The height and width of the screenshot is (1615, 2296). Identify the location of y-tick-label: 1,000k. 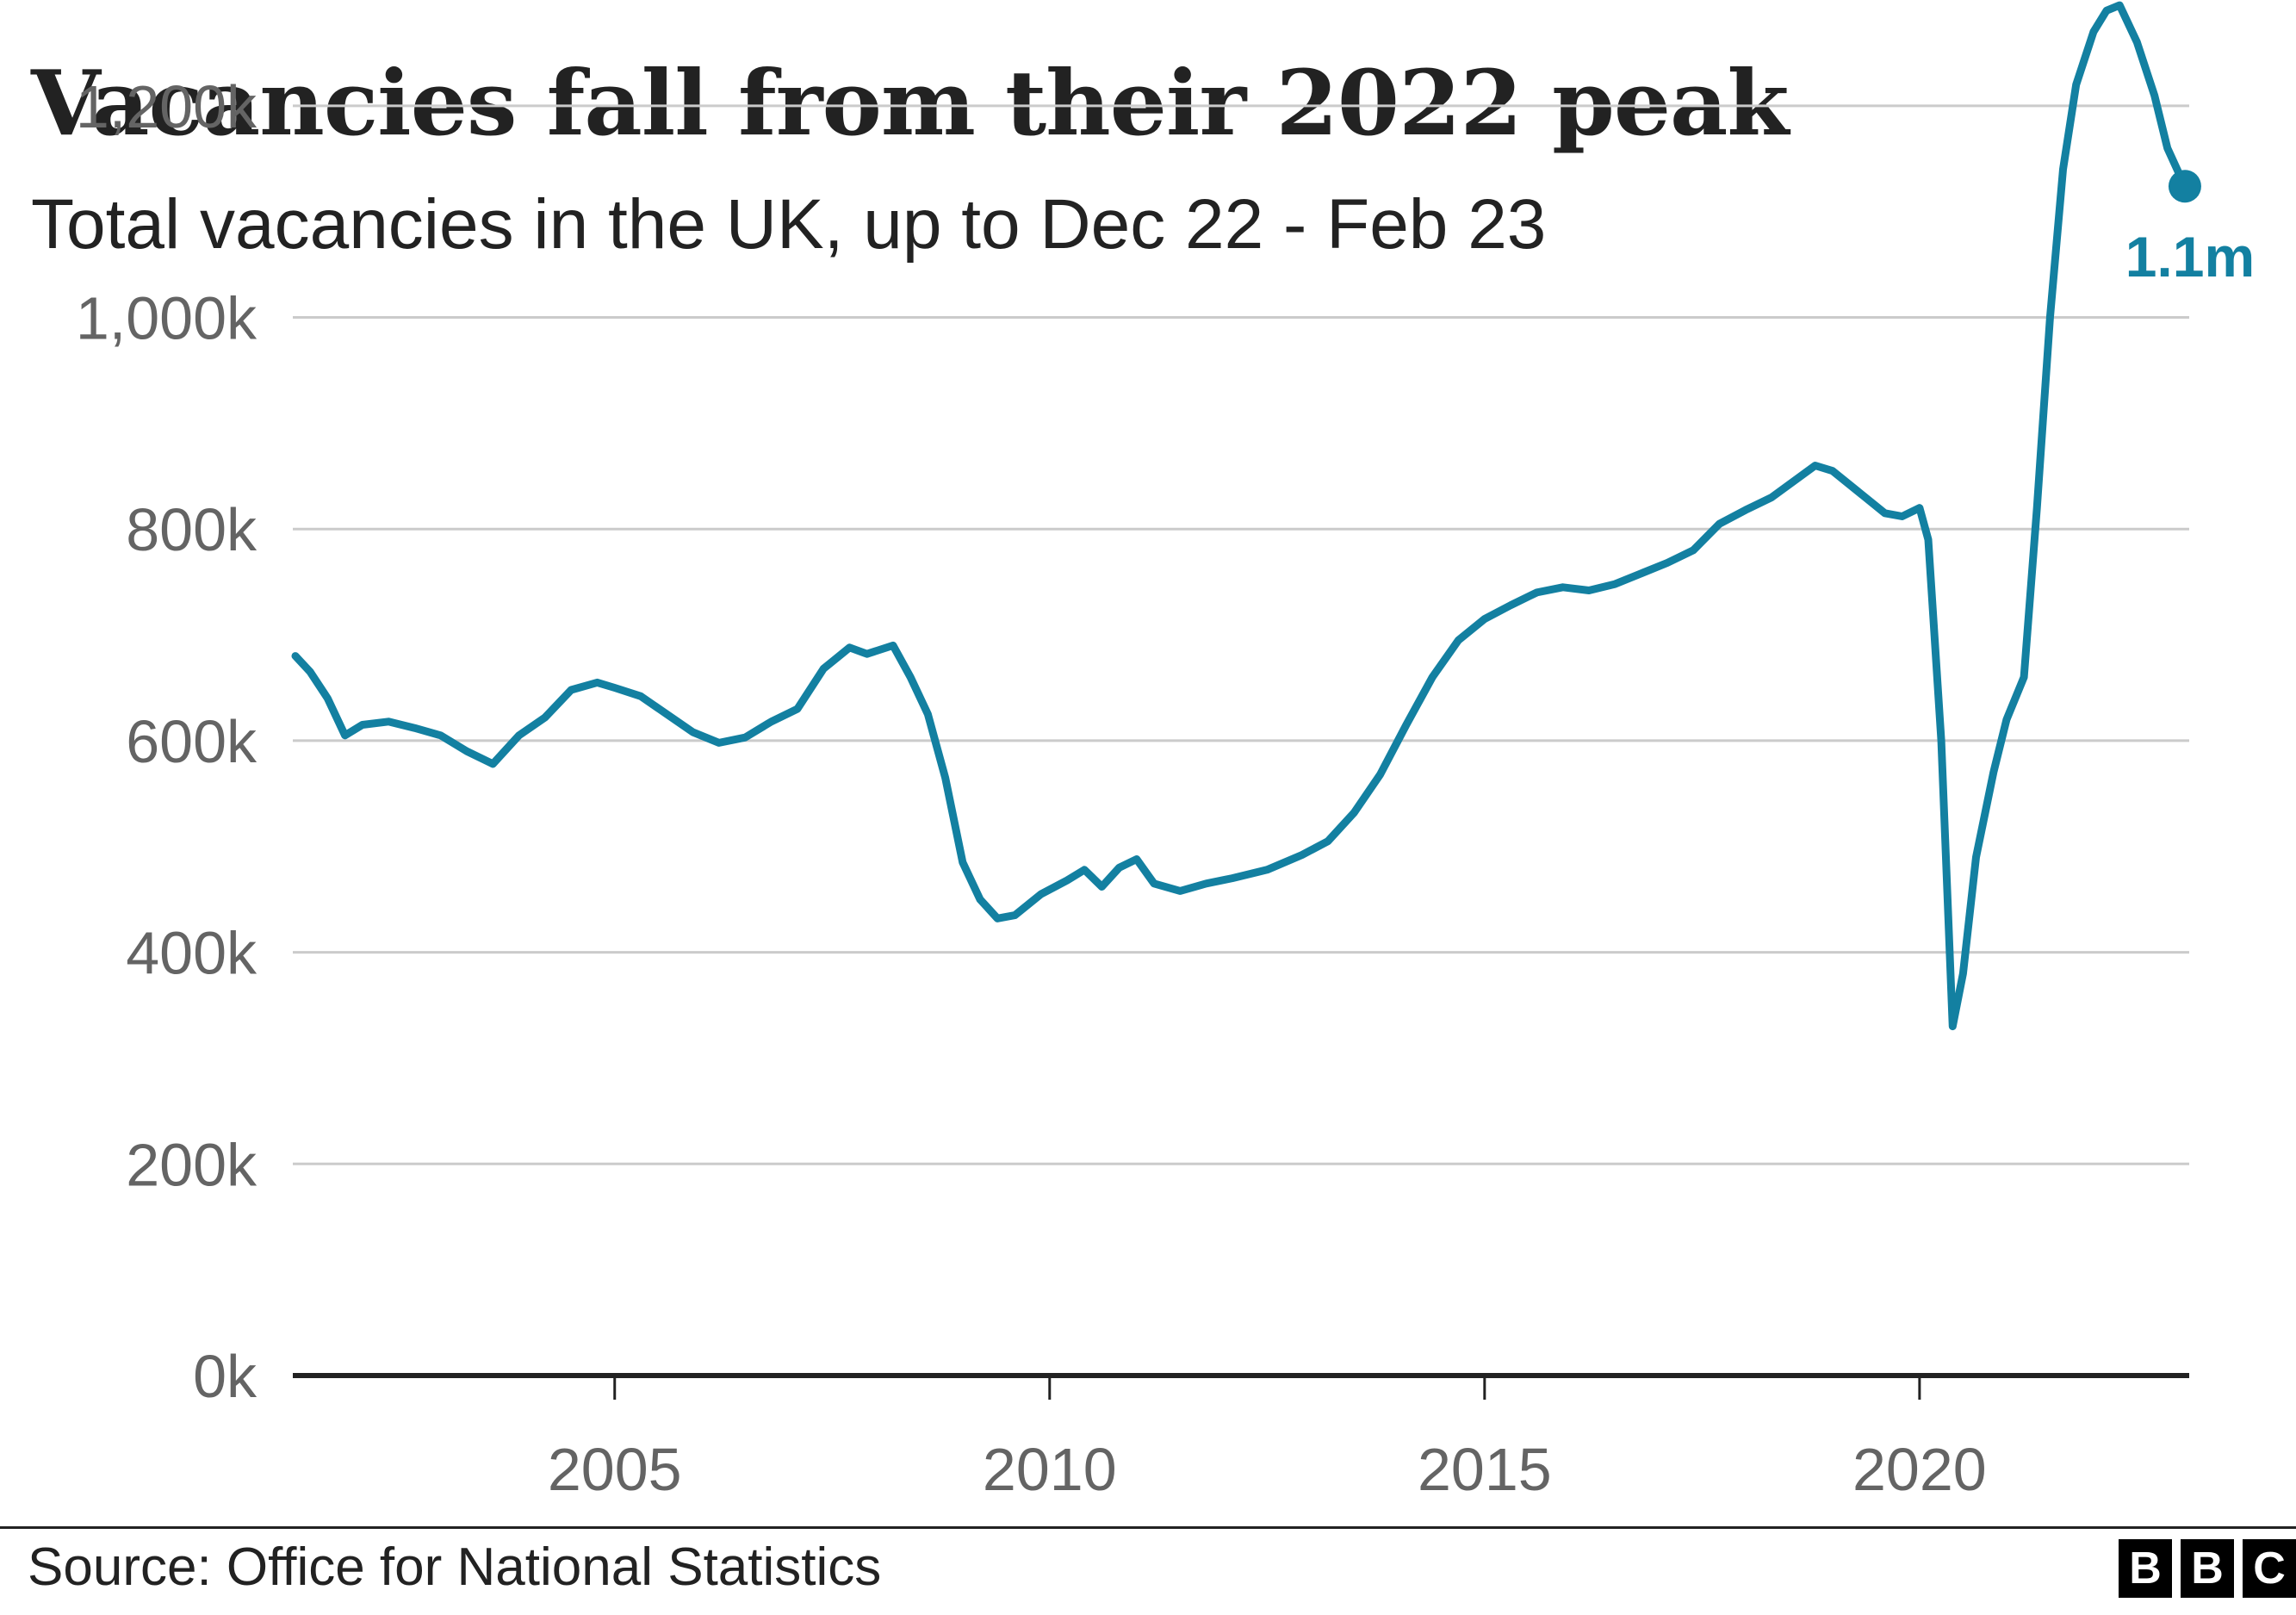
(167, 318).